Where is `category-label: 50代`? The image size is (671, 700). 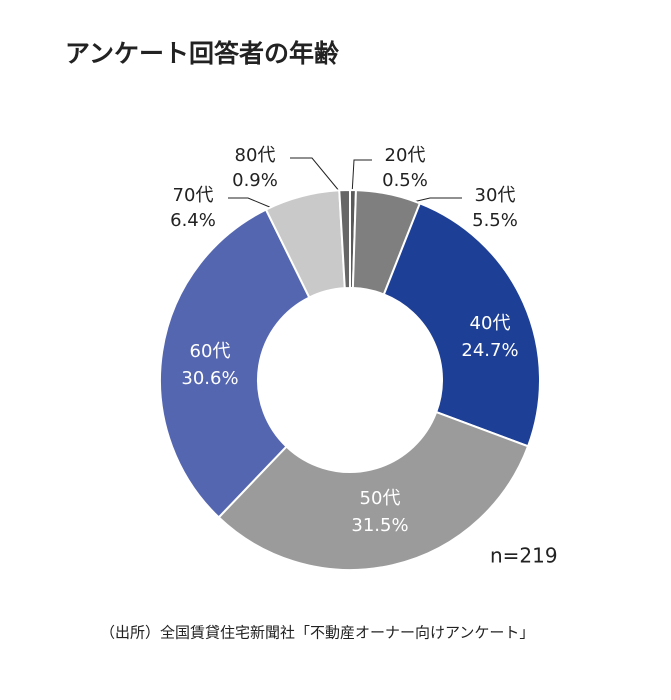 category-label: 50代 is located at coordinates (380, 498).